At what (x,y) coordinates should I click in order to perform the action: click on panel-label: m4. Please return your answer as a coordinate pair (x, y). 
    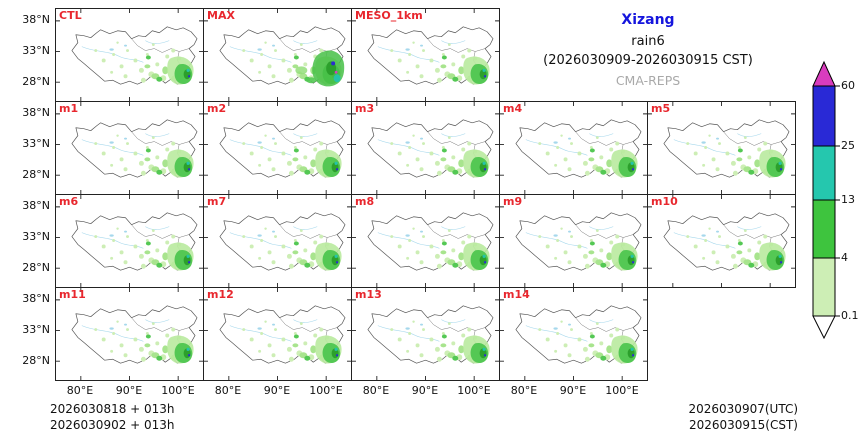
    Looking at the image, I should click on (513, 108).